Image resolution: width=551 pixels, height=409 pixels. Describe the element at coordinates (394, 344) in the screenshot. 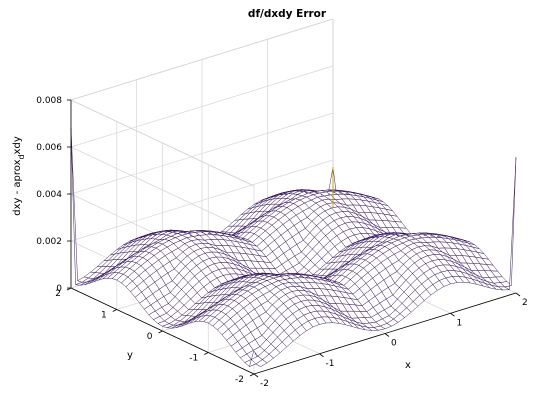

I see `x-tick-label: 0` at that location.